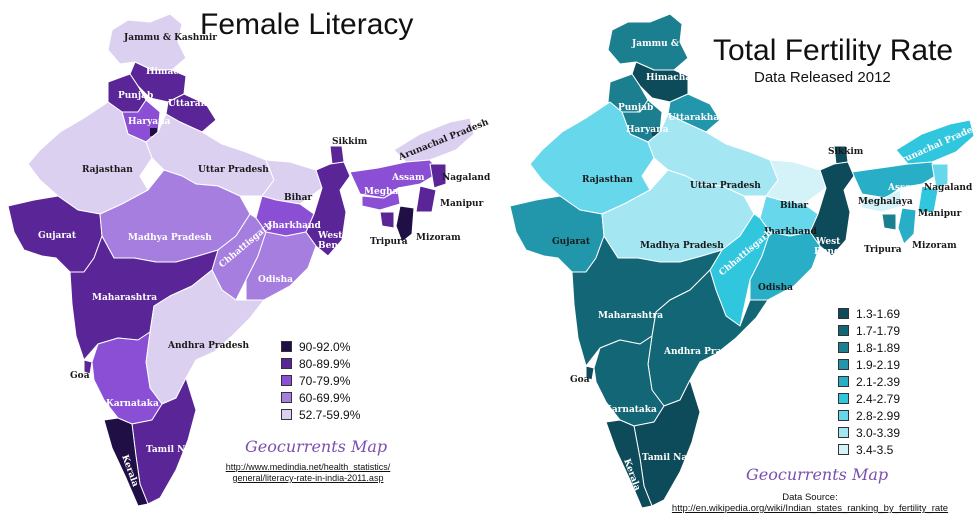  I want to click on legend-item: 1.3-1.69, so click(869, 313).